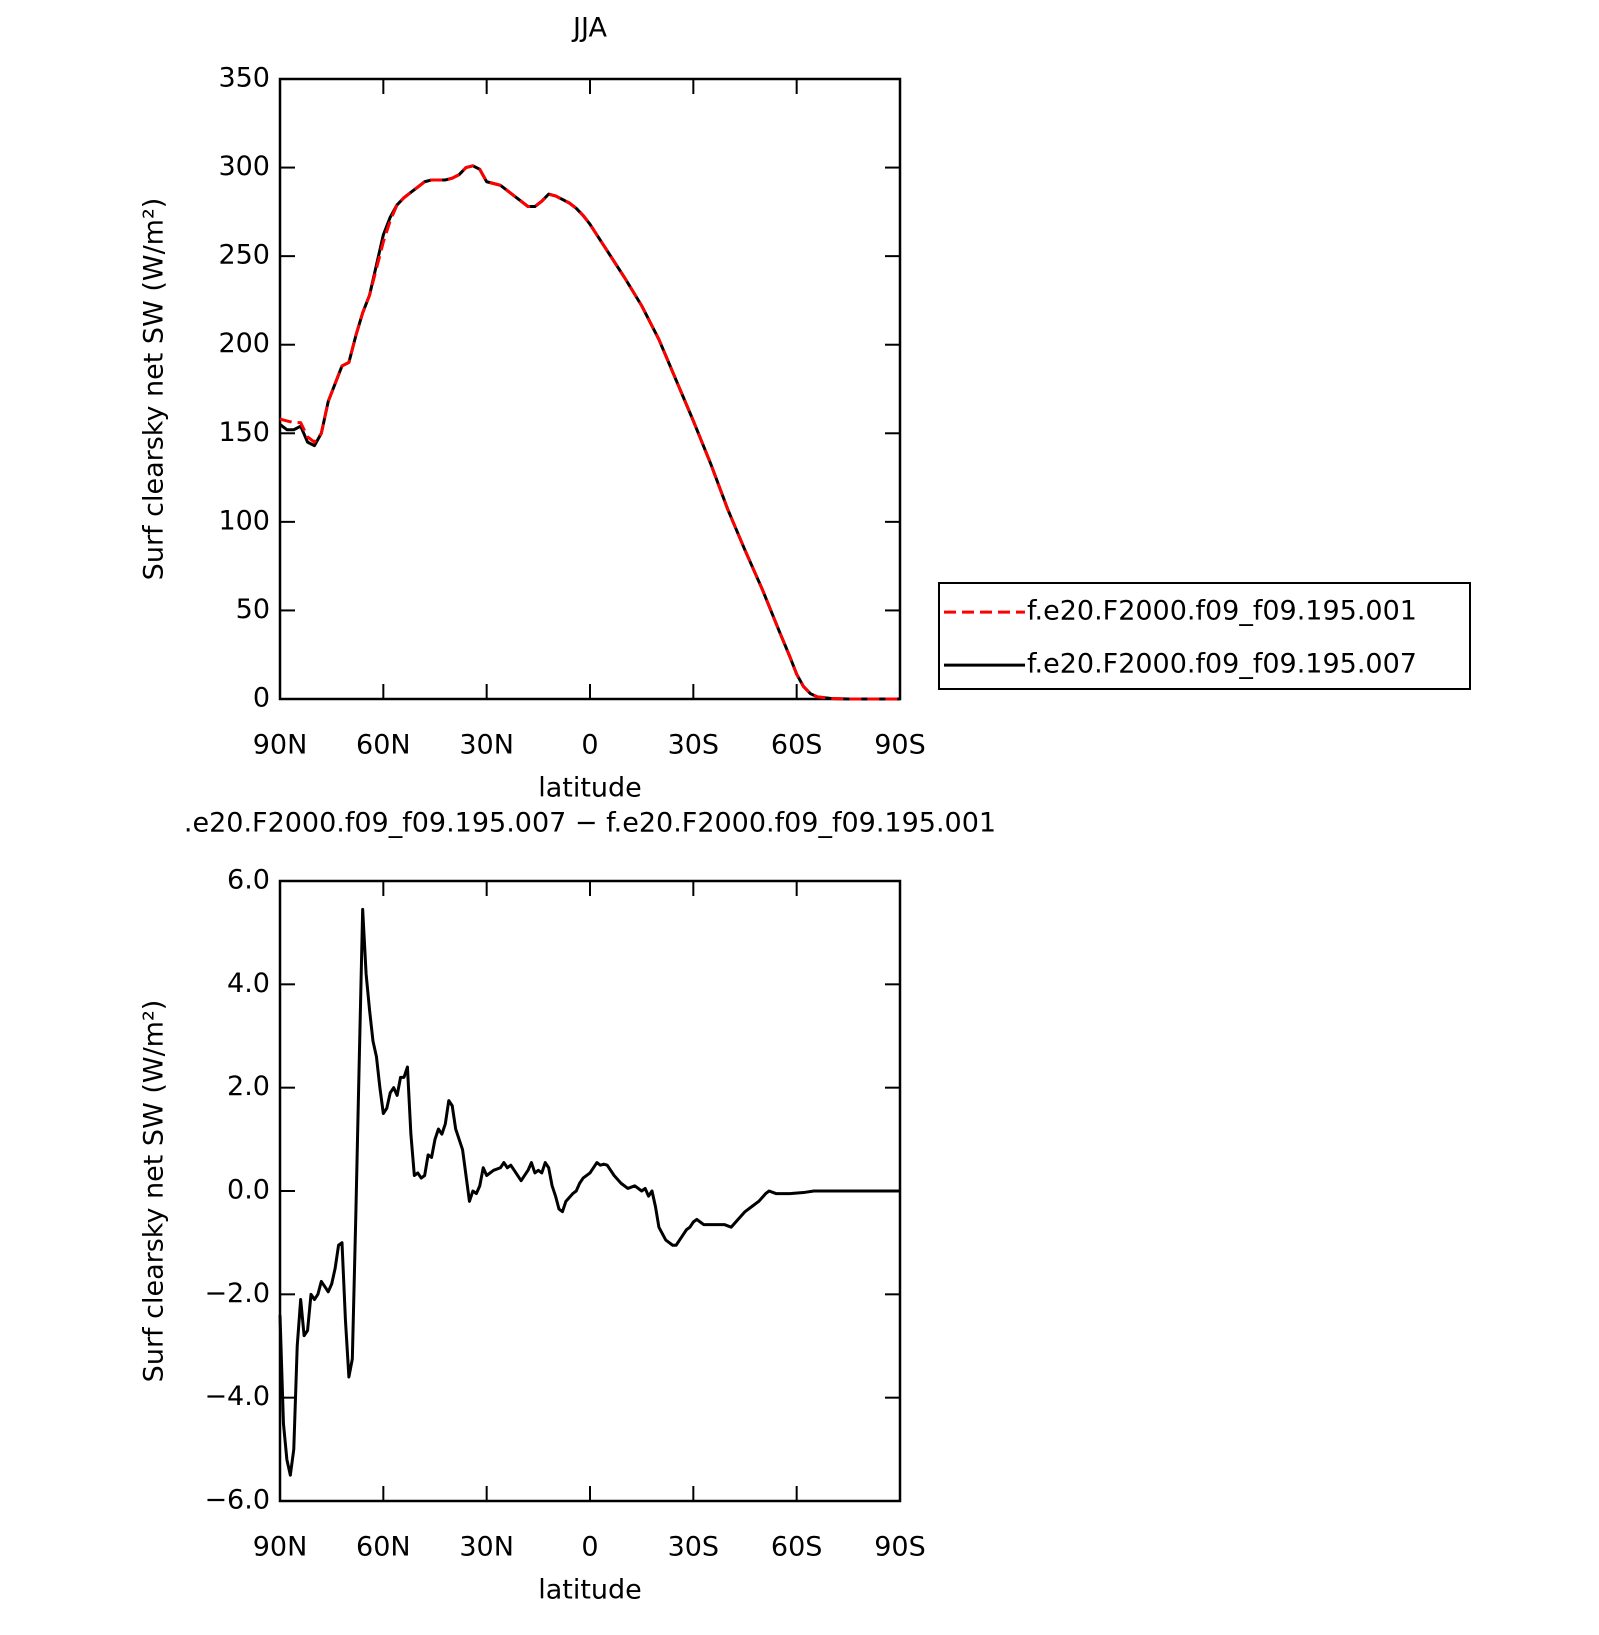 The height and width of the screenshot is (1635, 1599). I want to click on y-tick-label: 0.0, so click(248, 1190).